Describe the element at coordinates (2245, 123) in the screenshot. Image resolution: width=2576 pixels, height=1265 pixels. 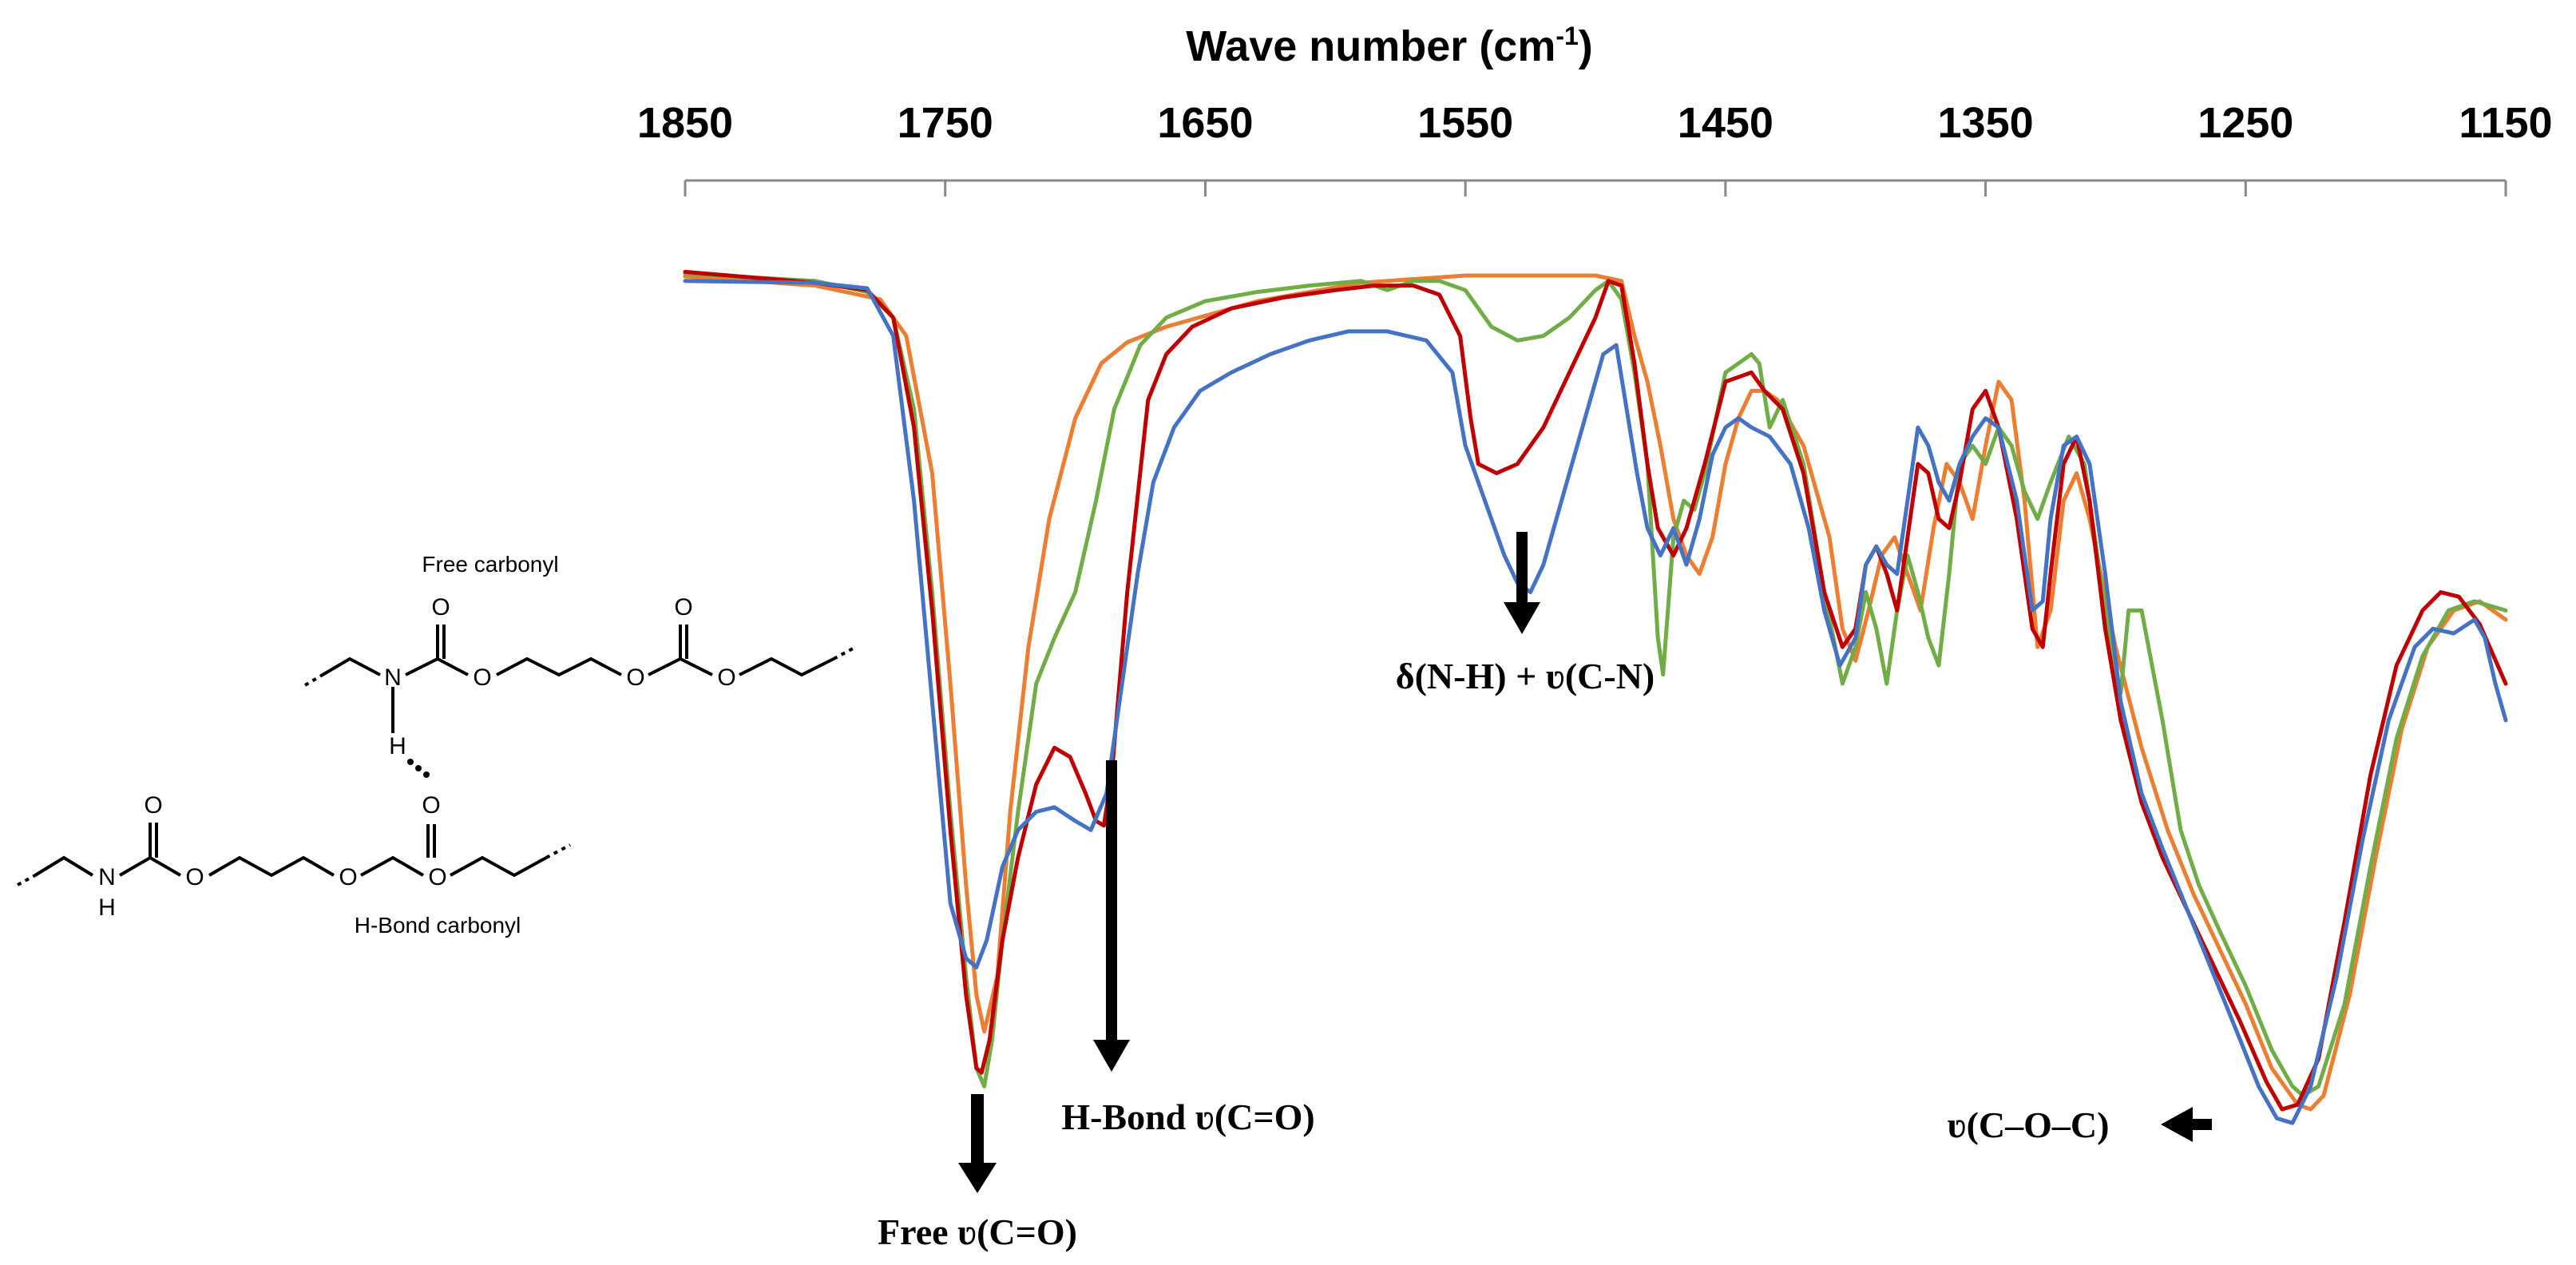
I see `x-tick-label: 1250` at that location.